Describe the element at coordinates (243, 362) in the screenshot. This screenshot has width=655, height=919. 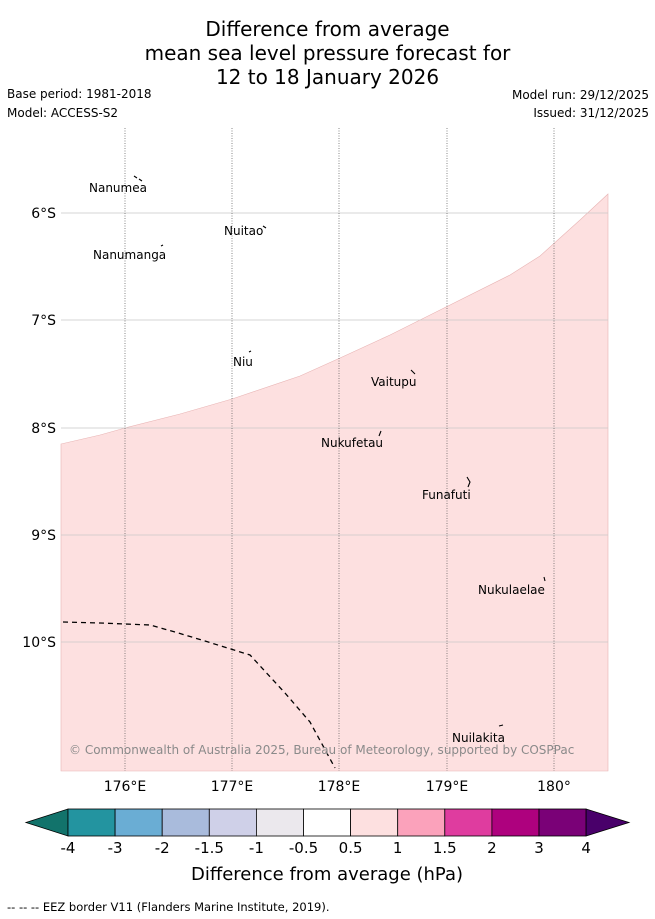
I see `place-niu: Niu` at that location.